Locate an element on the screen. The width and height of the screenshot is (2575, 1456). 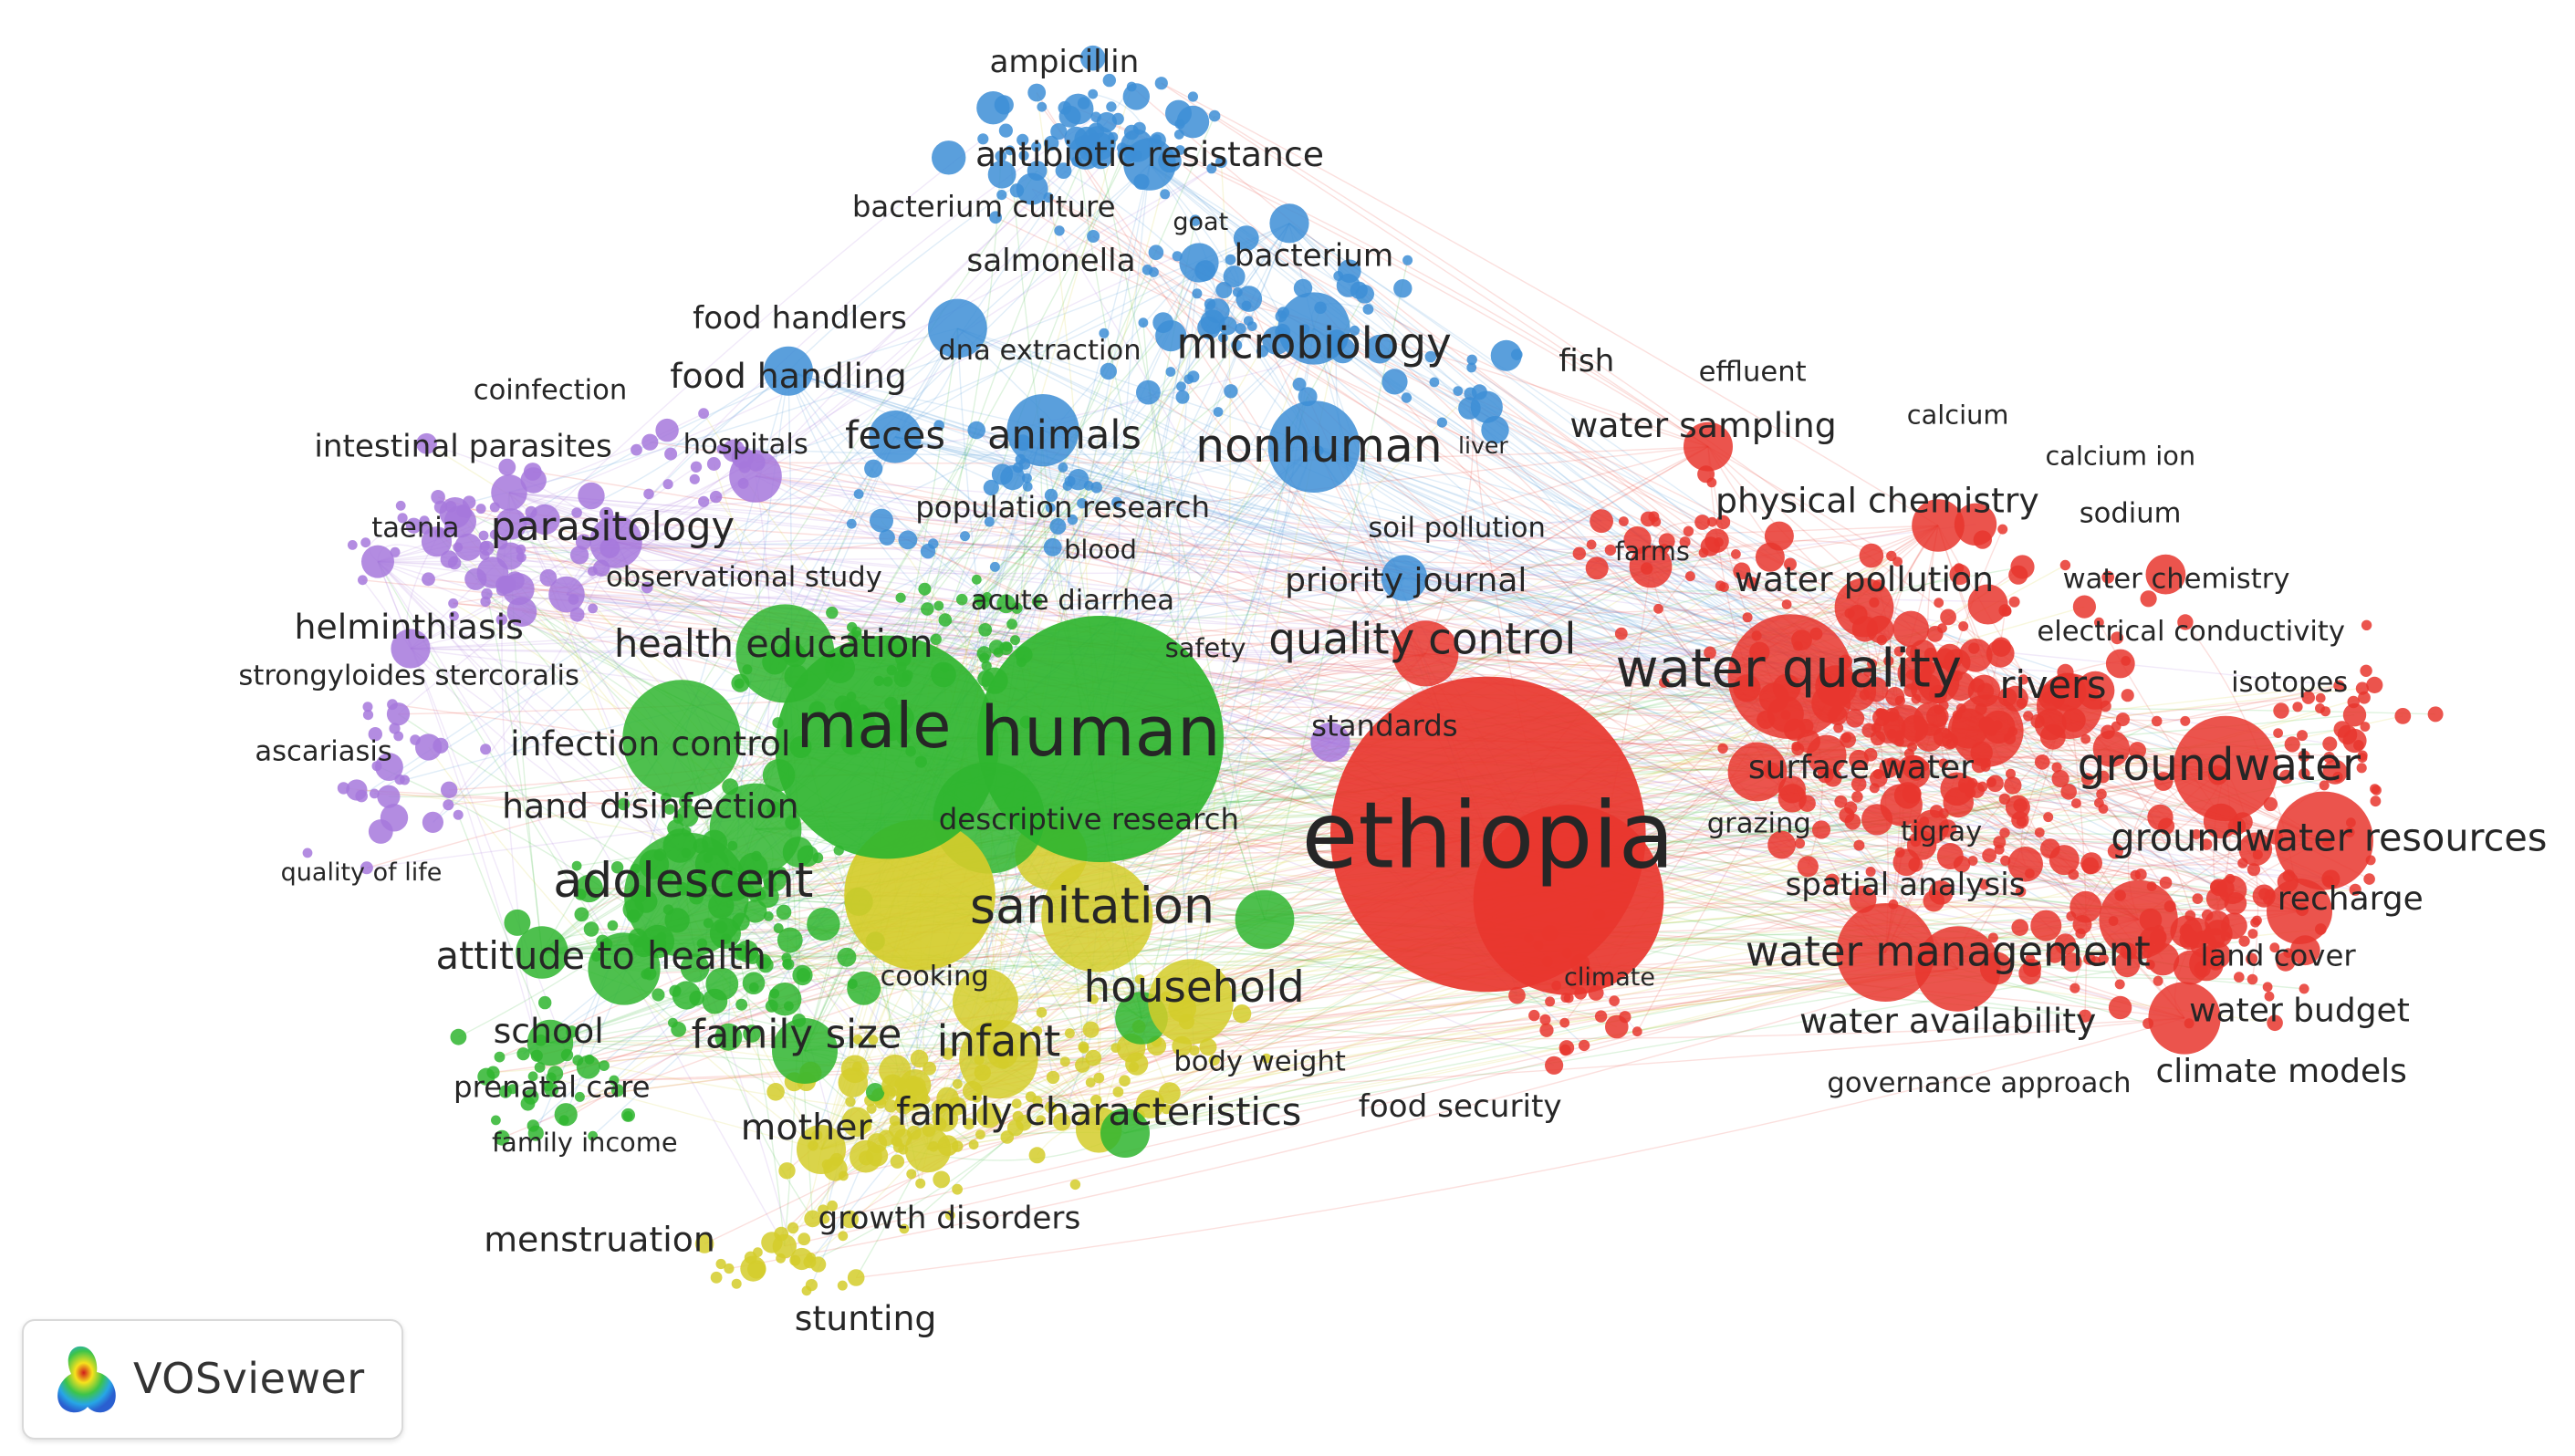
term-label-health-education: health education is located at coordinates (773, 644).